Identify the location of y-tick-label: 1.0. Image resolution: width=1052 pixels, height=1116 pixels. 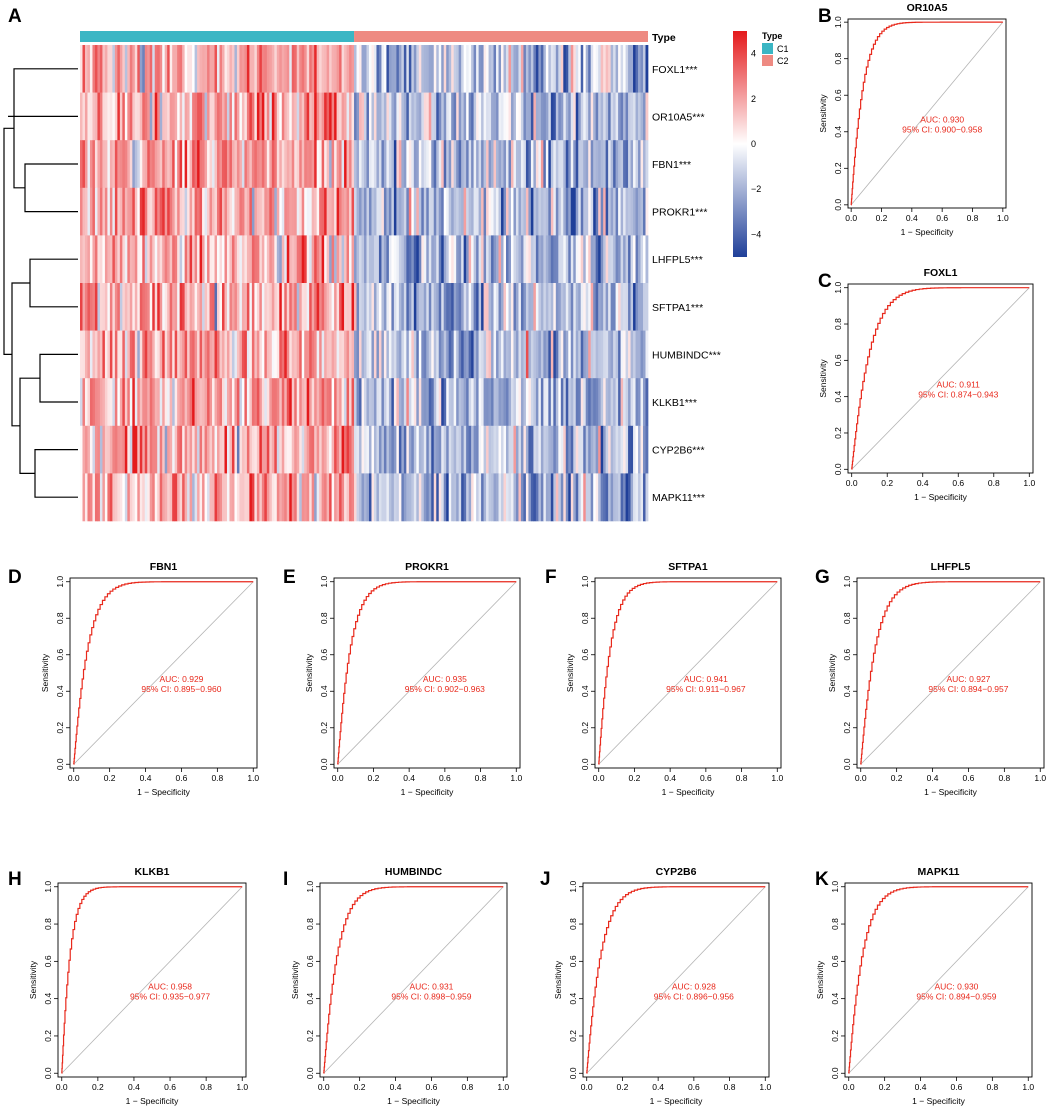
(838, 22).